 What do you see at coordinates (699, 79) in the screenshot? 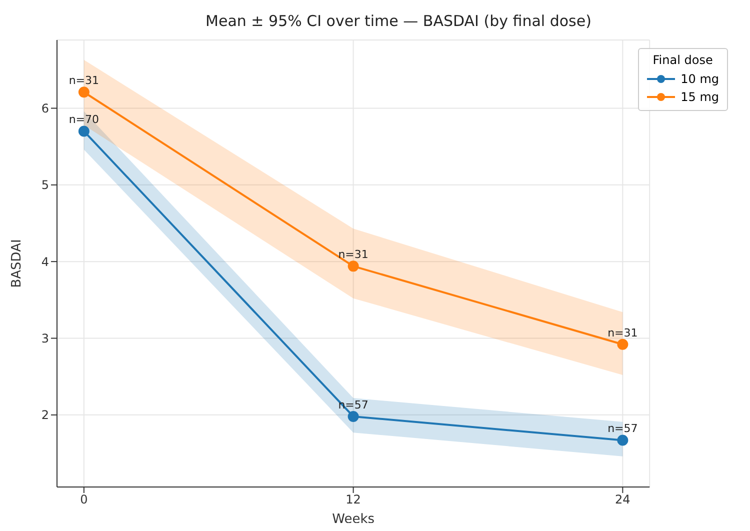
I see `legend-label: 10 mg` at bounding box center [699, 79].